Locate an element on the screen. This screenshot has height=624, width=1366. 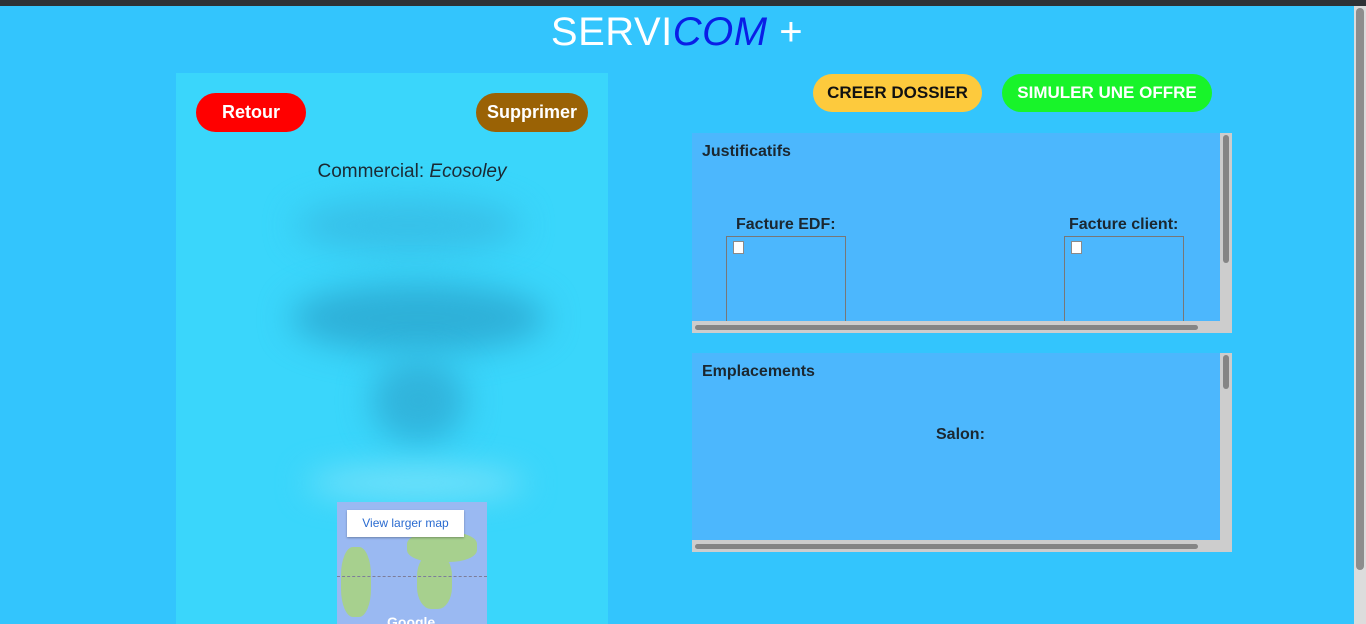
map-land-americas is located at coordinates (356, 582).